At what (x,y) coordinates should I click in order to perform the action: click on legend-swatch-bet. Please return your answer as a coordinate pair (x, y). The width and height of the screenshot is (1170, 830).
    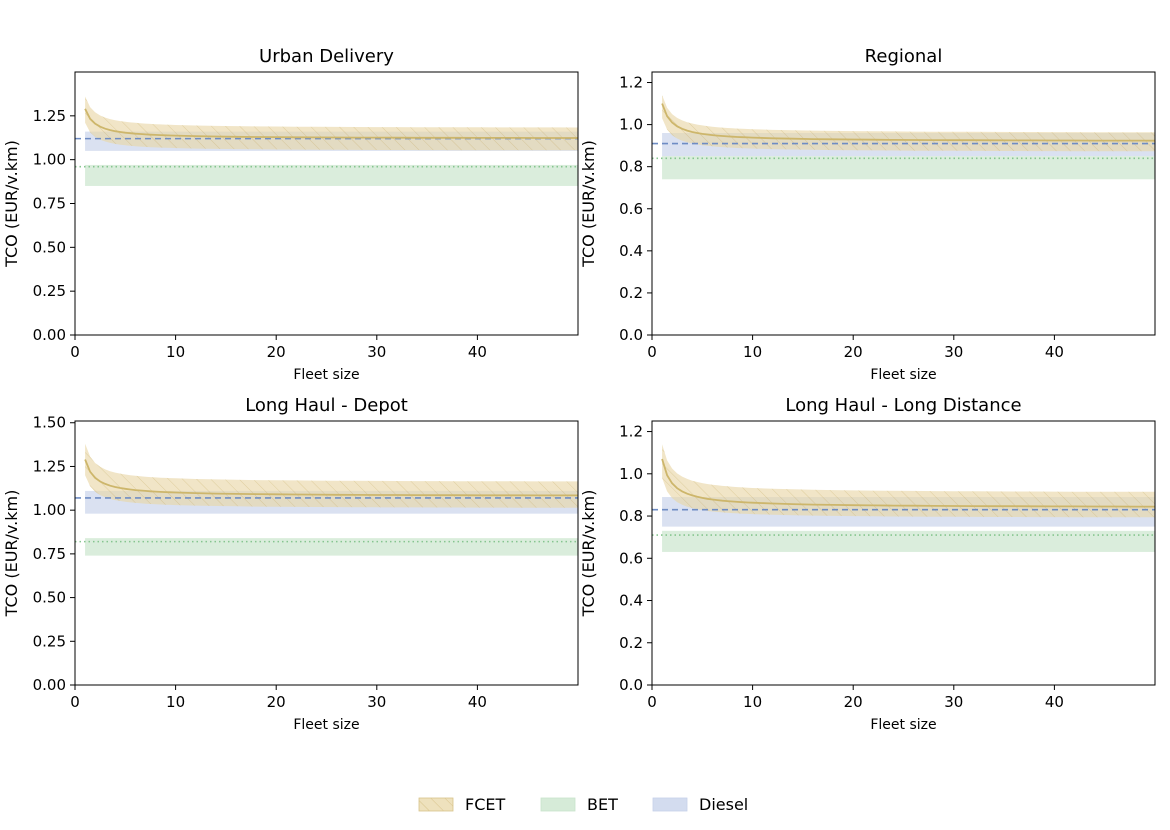
    Looking at the image, I should click on (558, 804).